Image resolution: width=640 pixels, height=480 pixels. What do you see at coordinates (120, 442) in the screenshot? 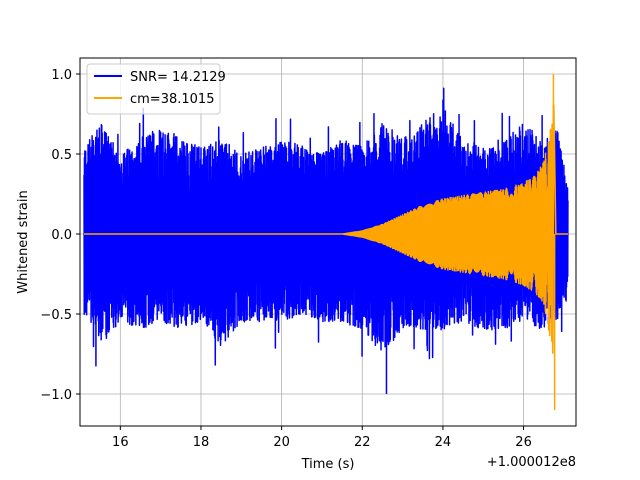
I see `x-tick-label: 16` at bounding box center [120, 442].